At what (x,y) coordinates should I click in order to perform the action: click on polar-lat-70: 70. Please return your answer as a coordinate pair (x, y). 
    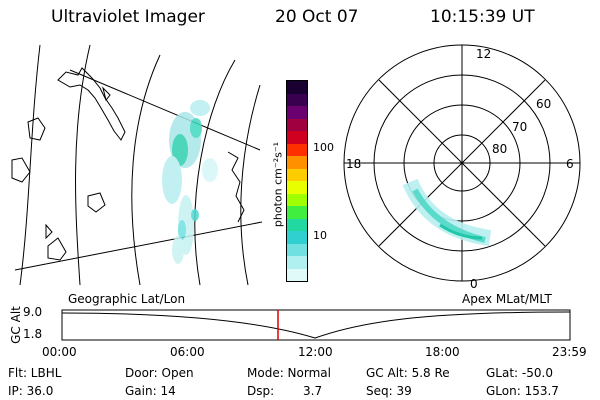
    Looking at the image, I should click on (520, 127).